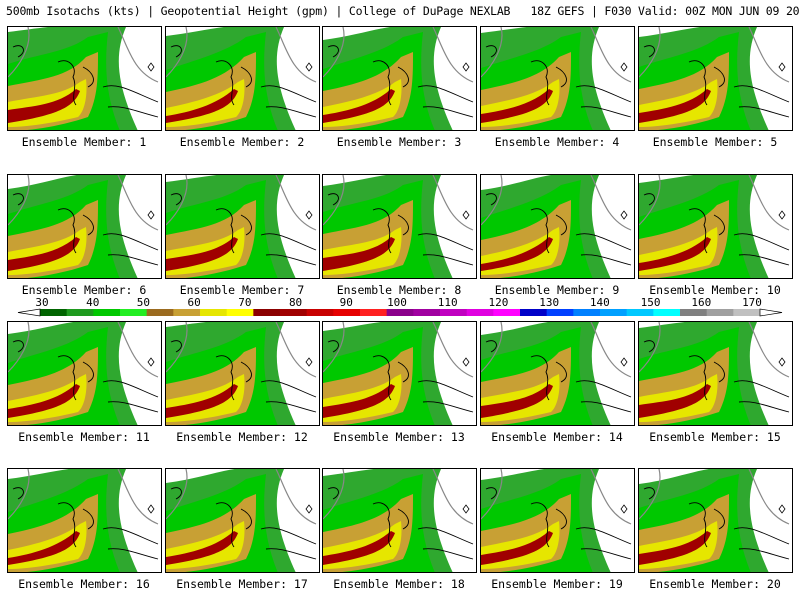 This screenshot has width=800, height=600. What do you see at coordinates (242, 584) in the screenshot?
I see `ensemble-member-label: Ensemble Member: 17` at bounding box center [242, 584].